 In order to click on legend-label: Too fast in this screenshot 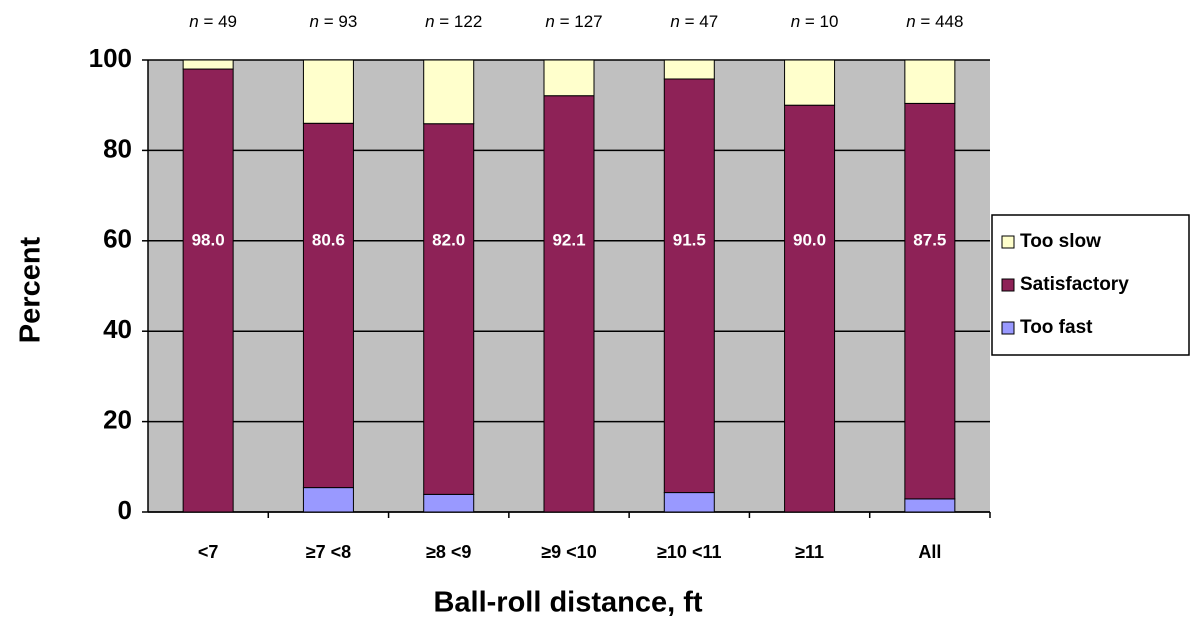, I will do `click(1056, 327)`.